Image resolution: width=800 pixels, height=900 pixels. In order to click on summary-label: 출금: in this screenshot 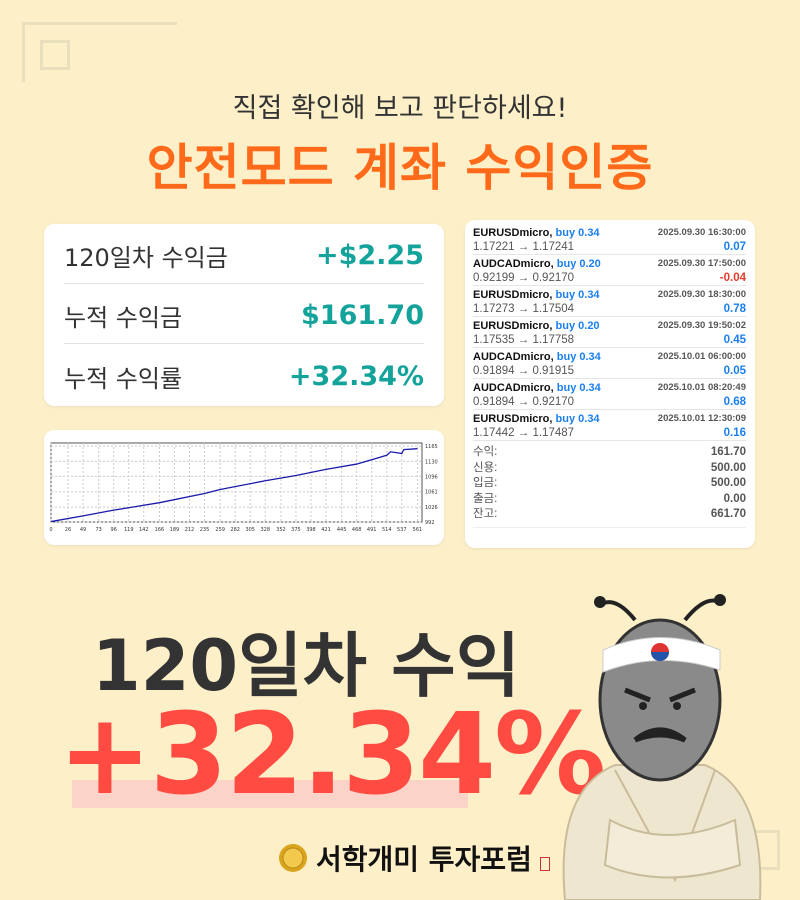, I will do `click(485, 498)`.